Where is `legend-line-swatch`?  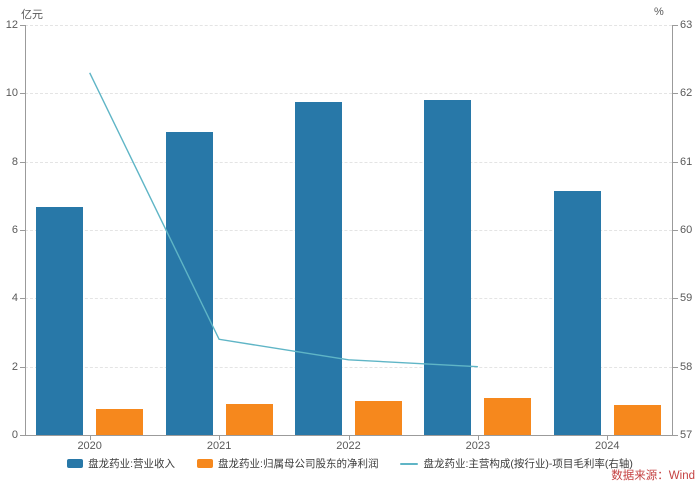 legend-line-swatch is located at coordinates (409, 463).